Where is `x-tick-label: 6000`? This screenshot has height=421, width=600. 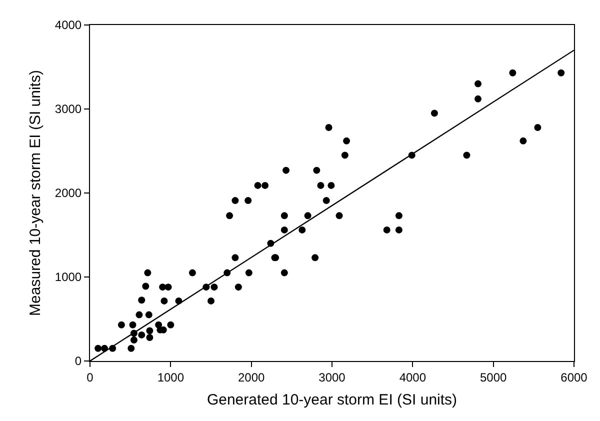 x-tick-label: 6000 is located at coordinates (574, 377).